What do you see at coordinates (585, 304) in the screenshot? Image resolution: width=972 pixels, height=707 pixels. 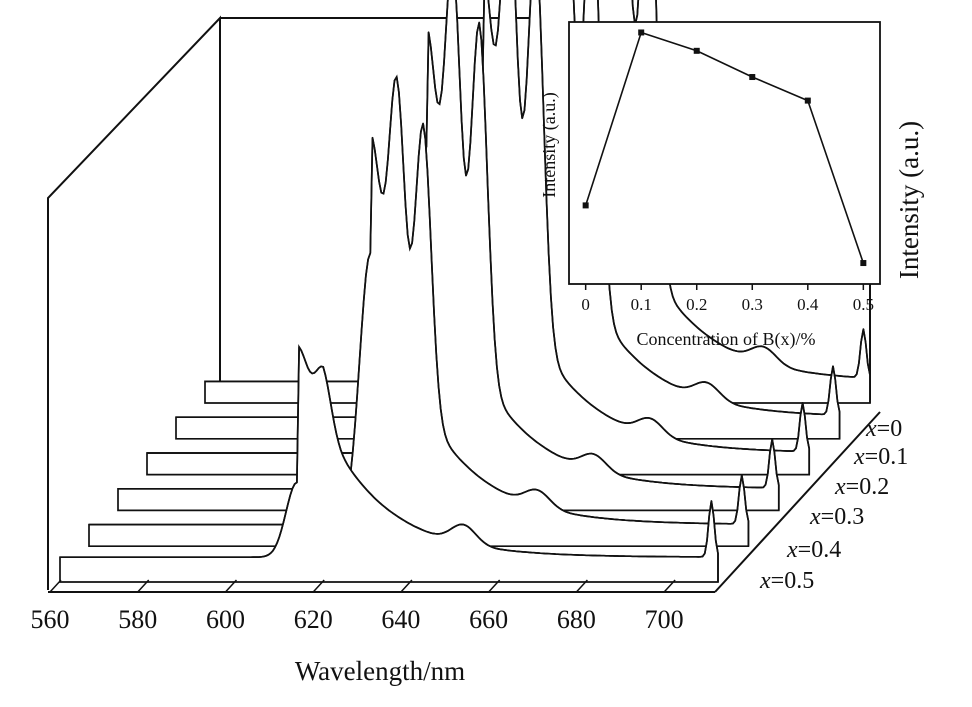 I see `inset-x-tick-label: 0` at bounding box center [585, 304].